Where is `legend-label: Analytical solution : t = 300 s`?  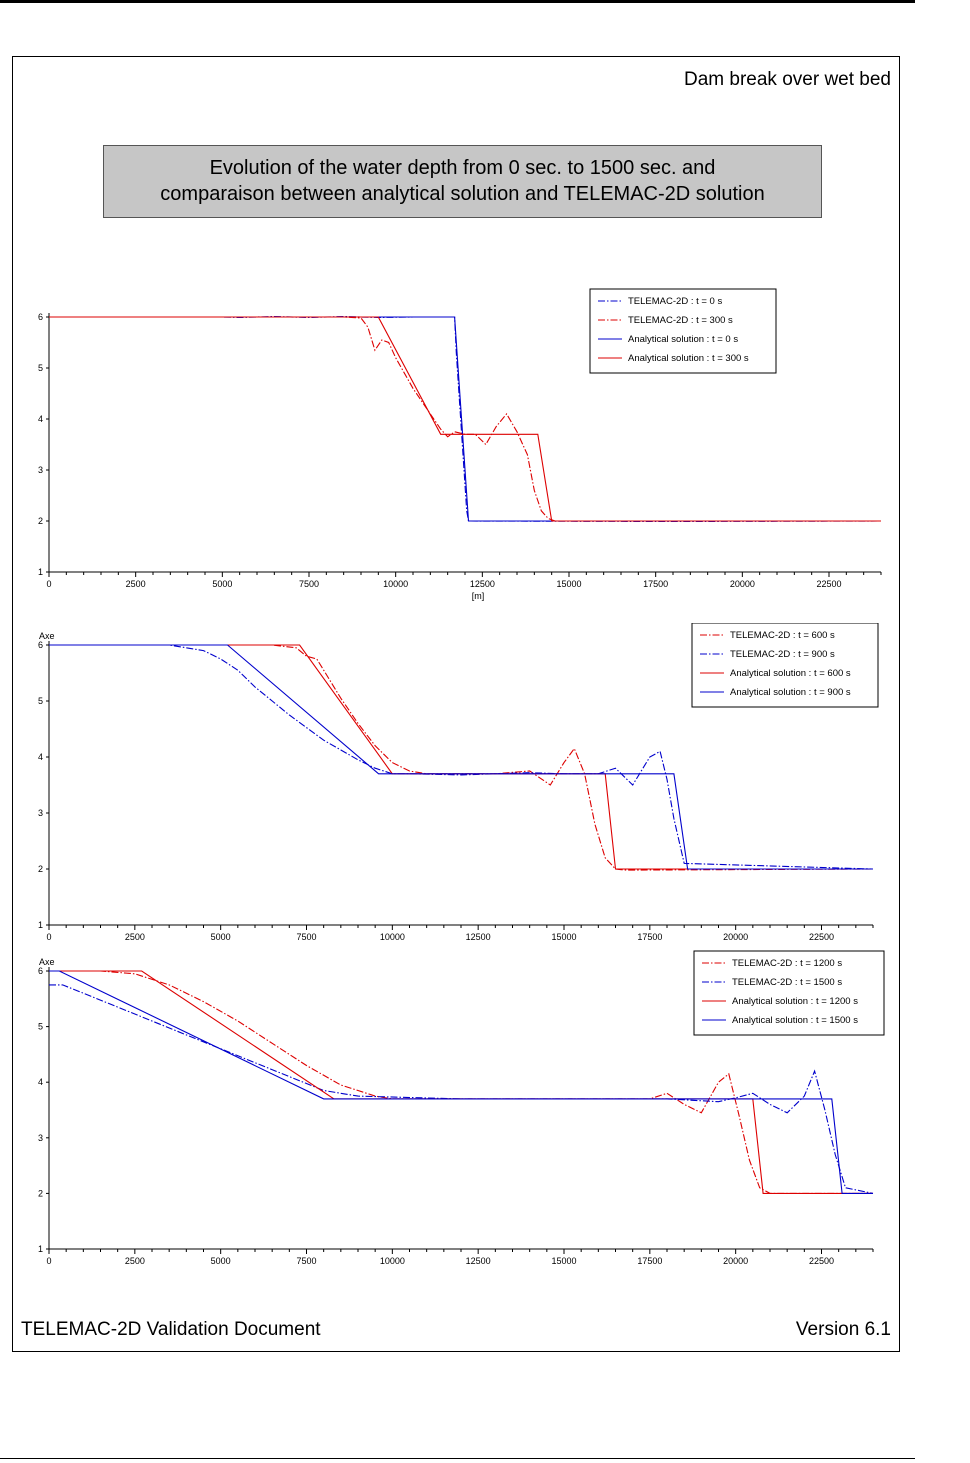
legend-label: Analytical solution : t = 300 s is located at coordinates (688, 358).